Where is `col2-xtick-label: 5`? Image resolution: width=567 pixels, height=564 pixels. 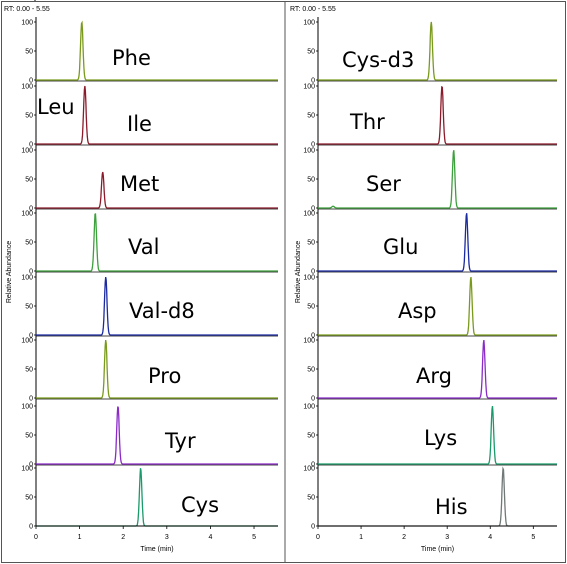 col2-xtick-label: 5 is located at coordinates (533, 537).